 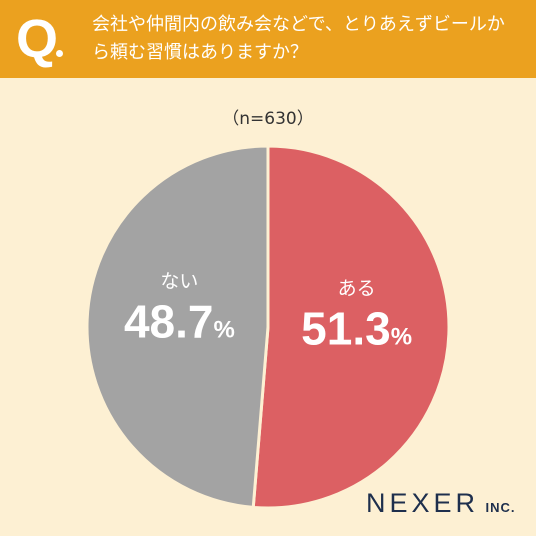 I want to click on slice-value-label: 51.3%, so click(x=356, y=329).